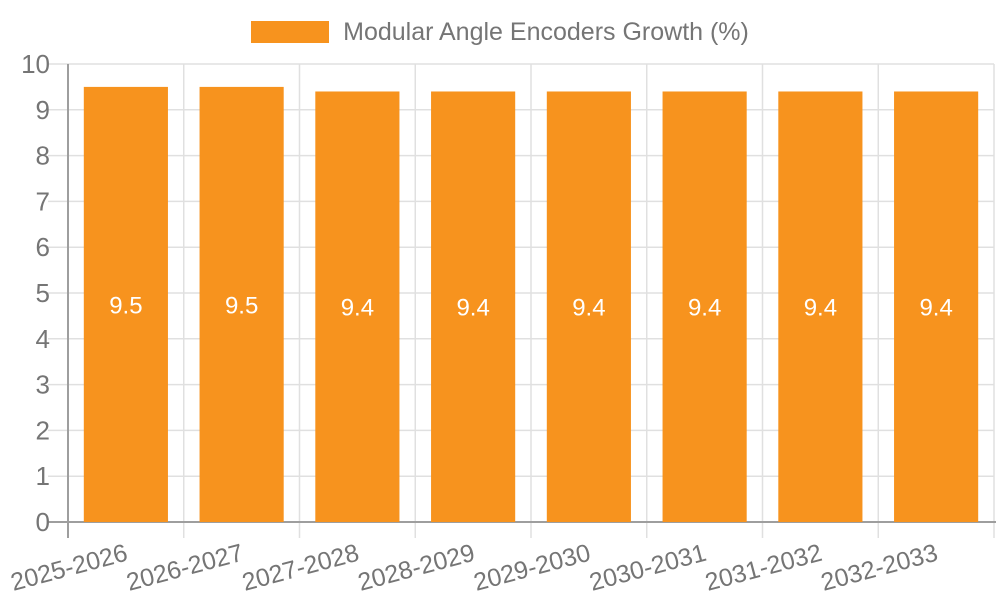 This screenshot has width=1000, height=600. What do you see at coordinates (43, 385) in the screenshot?
I see `y-axis-label: 3` at bounding box center [43, 385].